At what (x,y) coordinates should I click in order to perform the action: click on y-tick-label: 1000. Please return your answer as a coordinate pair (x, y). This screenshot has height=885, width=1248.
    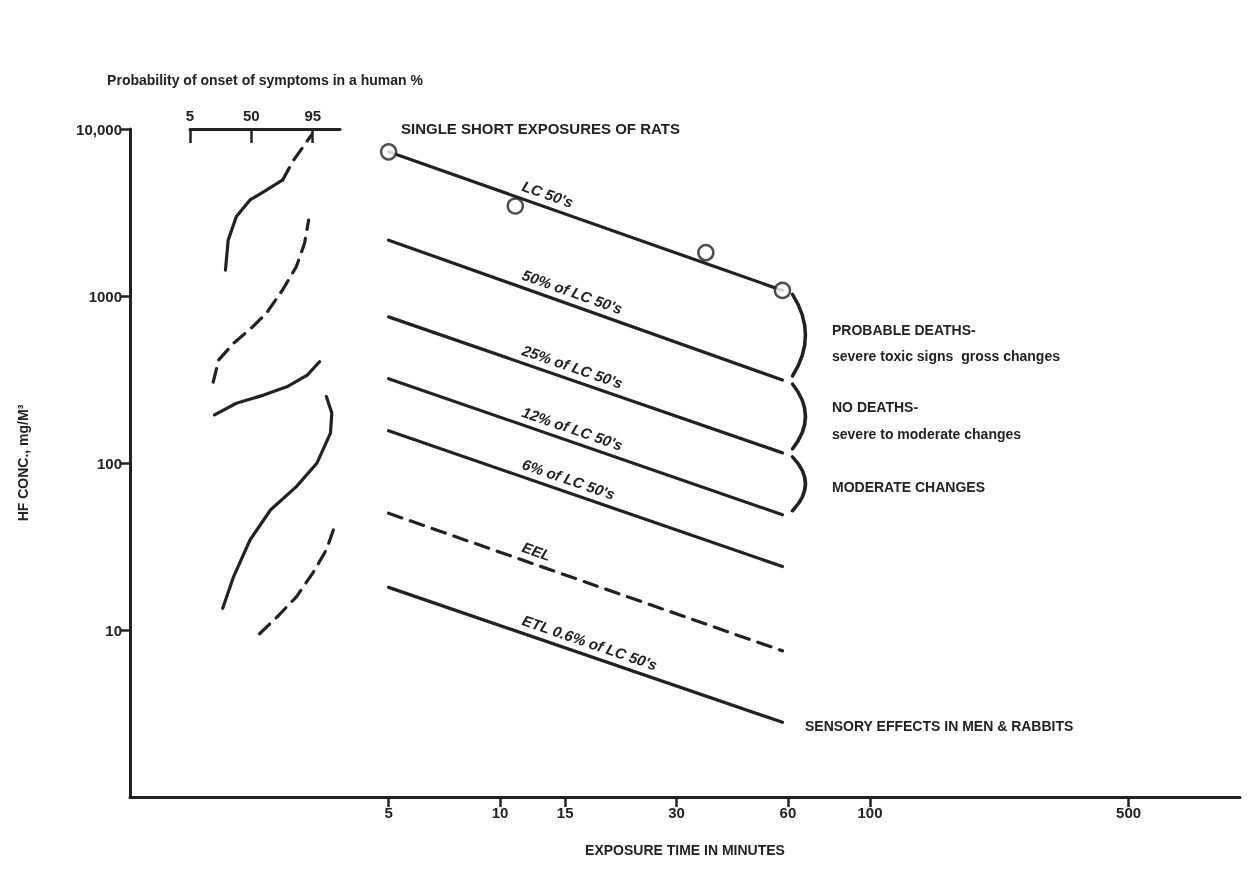
    Looking at the image, I should click on (105, 296).